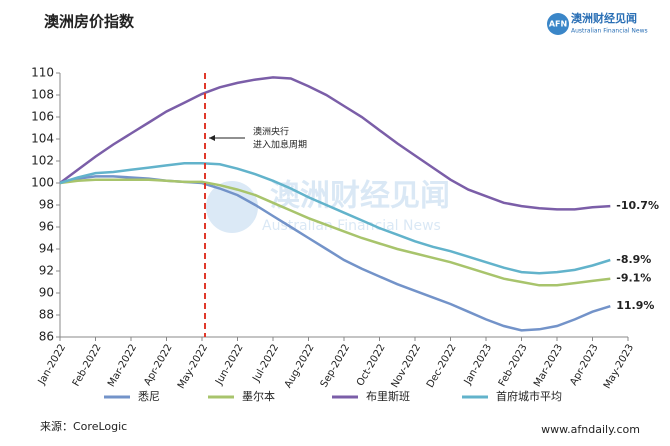 The width and height of the screenshot is (670, 446). Describe the element at coordinates (360, 196) in the screenshot. I see `watermark-name: 澳洲财经见闻` at that location.